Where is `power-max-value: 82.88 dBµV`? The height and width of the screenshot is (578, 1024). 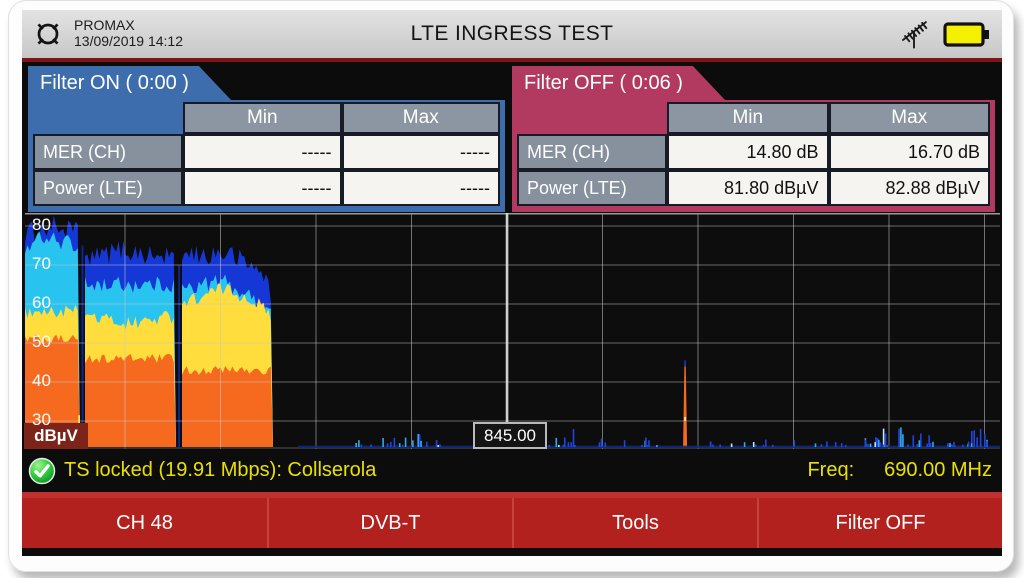 power-max-value: 82.88 dBµV is located at coordinates (909, 188).